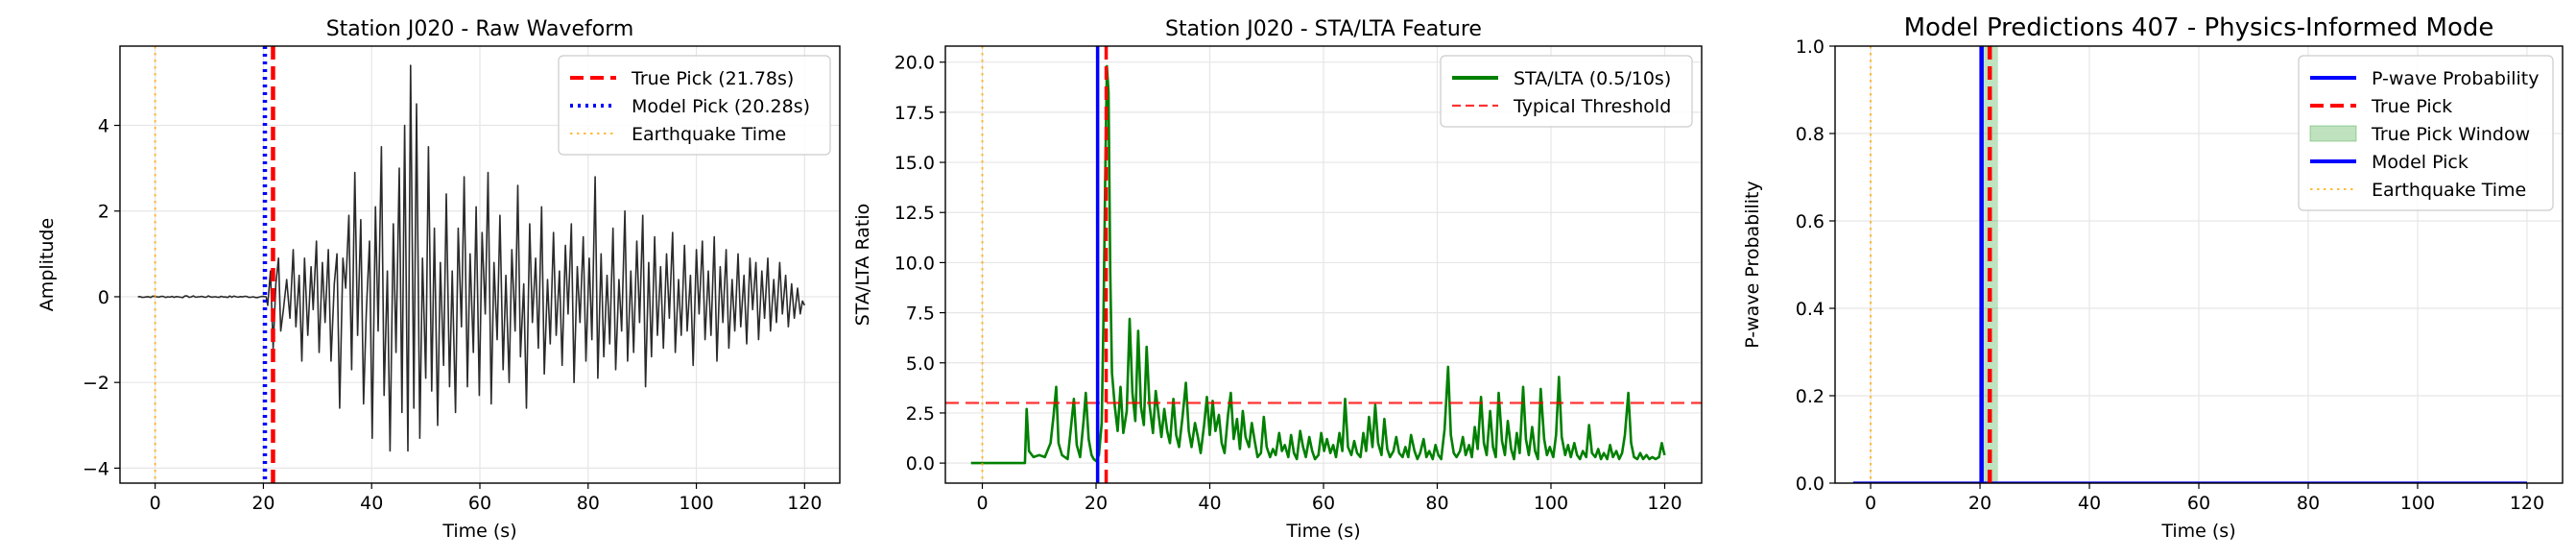  Describe the element at coordinates (712, 78) in the screenshot. I see `legend-label: True Pick (21.78s)` at that location.